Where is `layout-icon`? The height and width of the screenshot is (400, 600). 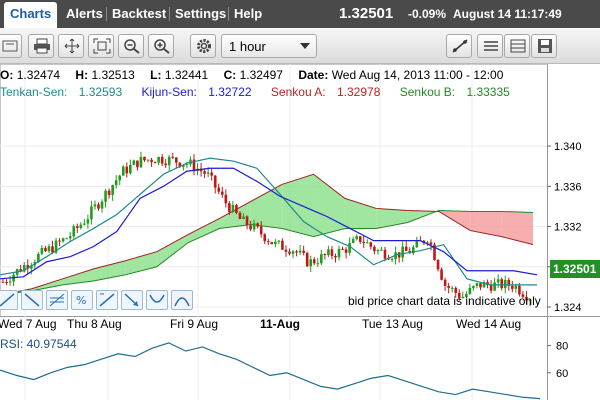 layout-icon is located at coordinates (518, 46).